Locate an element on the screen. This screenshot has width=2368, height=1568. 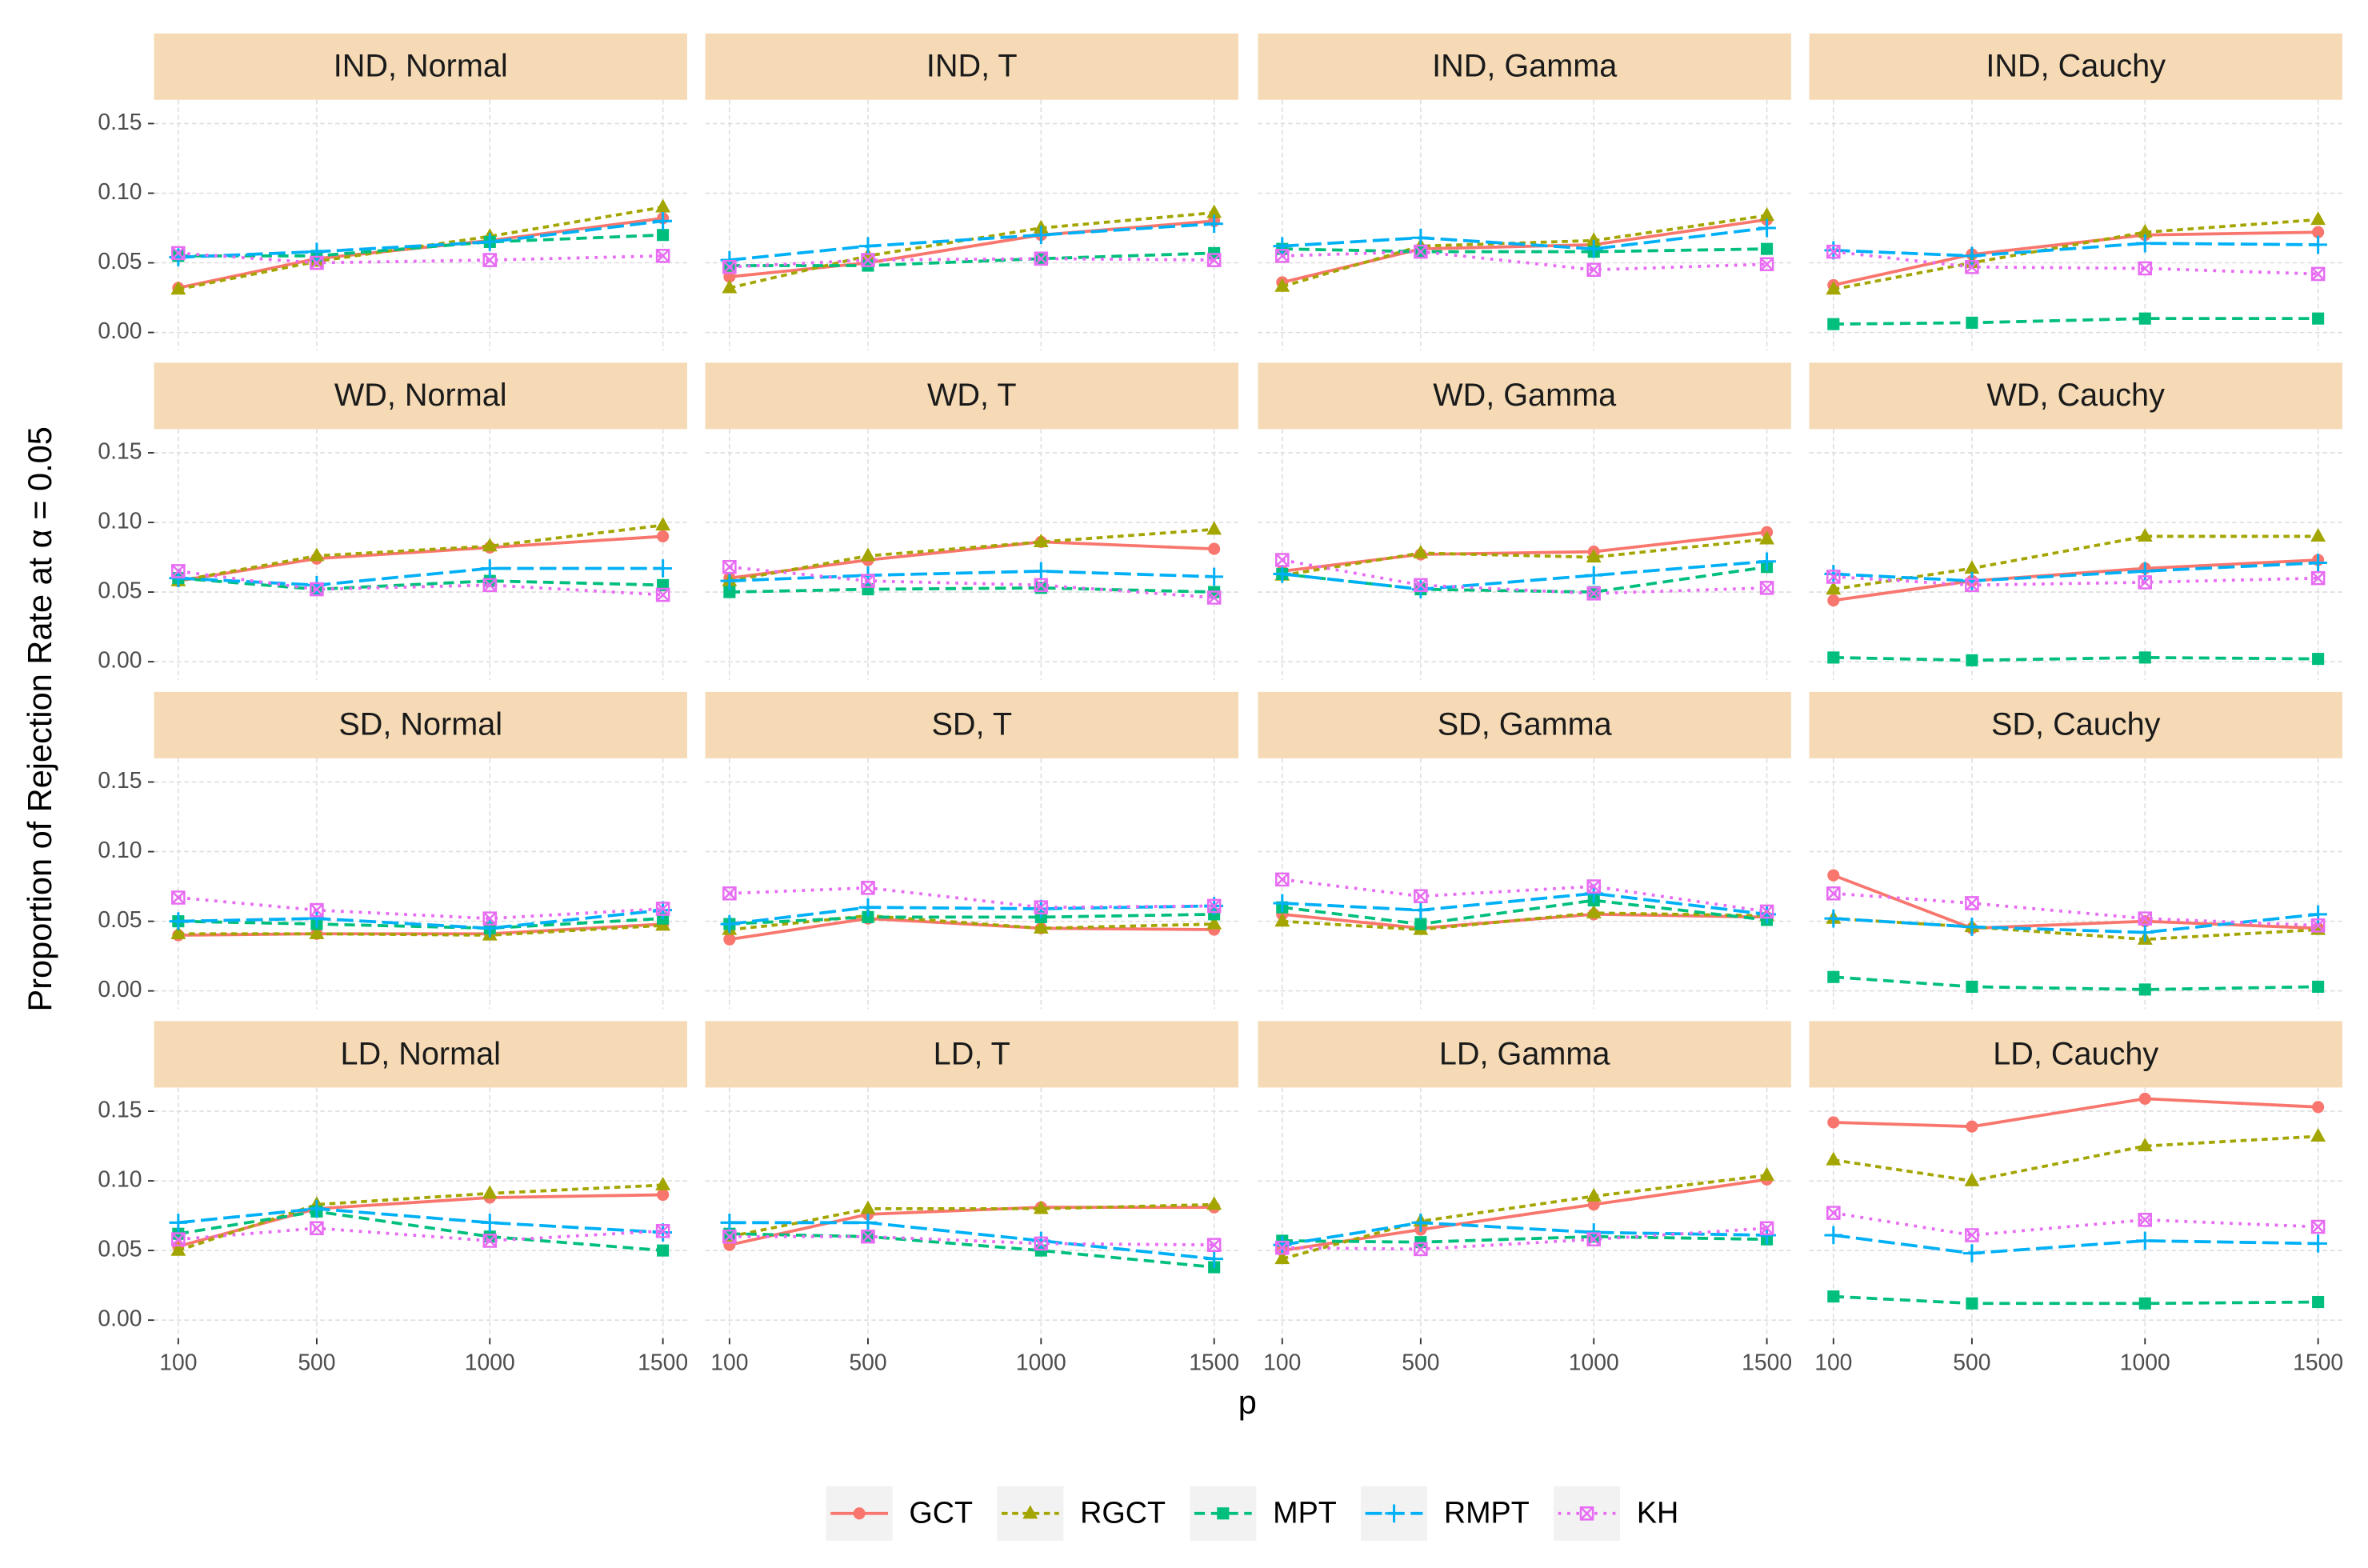
x-tick-label: 500 is located at coordinates (1971, 1361).